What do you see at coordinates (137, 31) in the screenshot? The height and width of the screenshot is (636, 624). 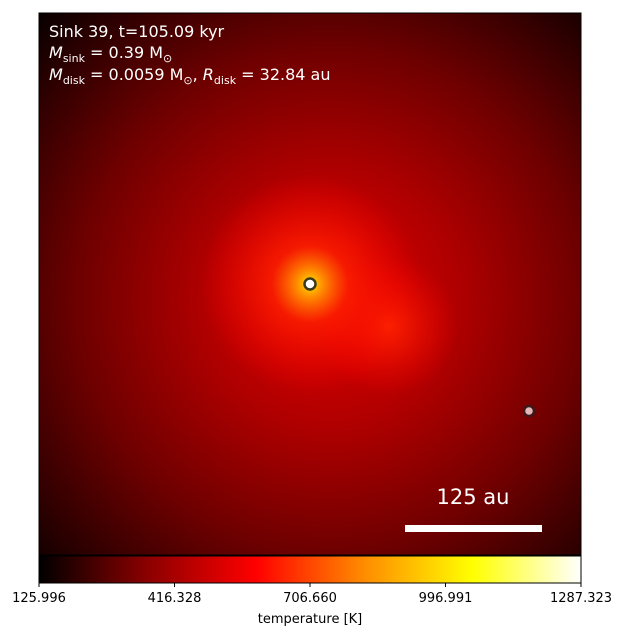 I see `sink-info-line: Sink 39, t=105.09 kyr` at bounding box center [137, 31].